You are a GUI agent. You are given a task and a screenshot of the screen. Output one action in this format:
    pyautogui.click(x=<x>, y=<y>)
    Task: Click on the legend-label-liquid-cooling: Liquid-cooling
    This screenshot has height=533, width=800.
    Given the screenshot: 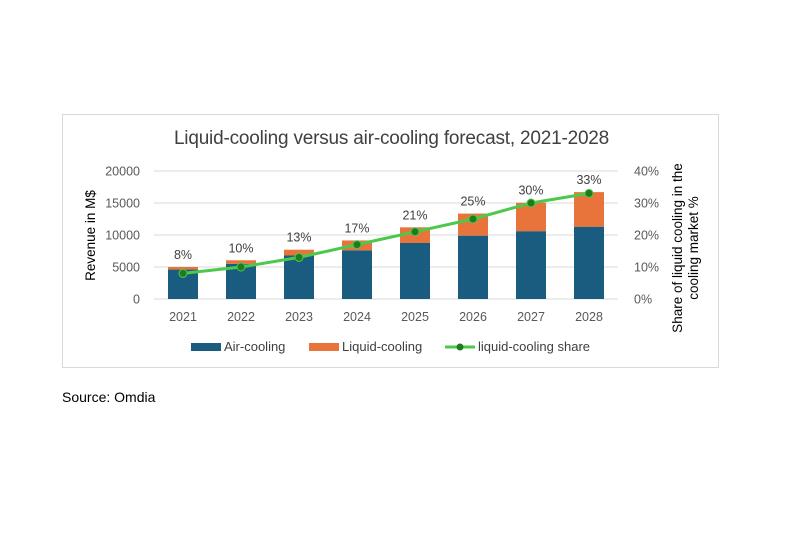 What is the action you would take?
    pyautogui.click(x=382, y=346)
    